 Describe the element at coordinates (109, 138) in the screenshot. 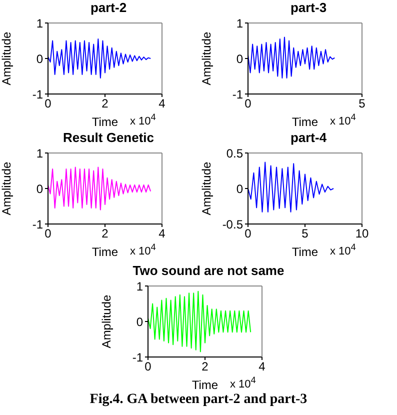

I see `chart-title: Result Genetic` at that location.